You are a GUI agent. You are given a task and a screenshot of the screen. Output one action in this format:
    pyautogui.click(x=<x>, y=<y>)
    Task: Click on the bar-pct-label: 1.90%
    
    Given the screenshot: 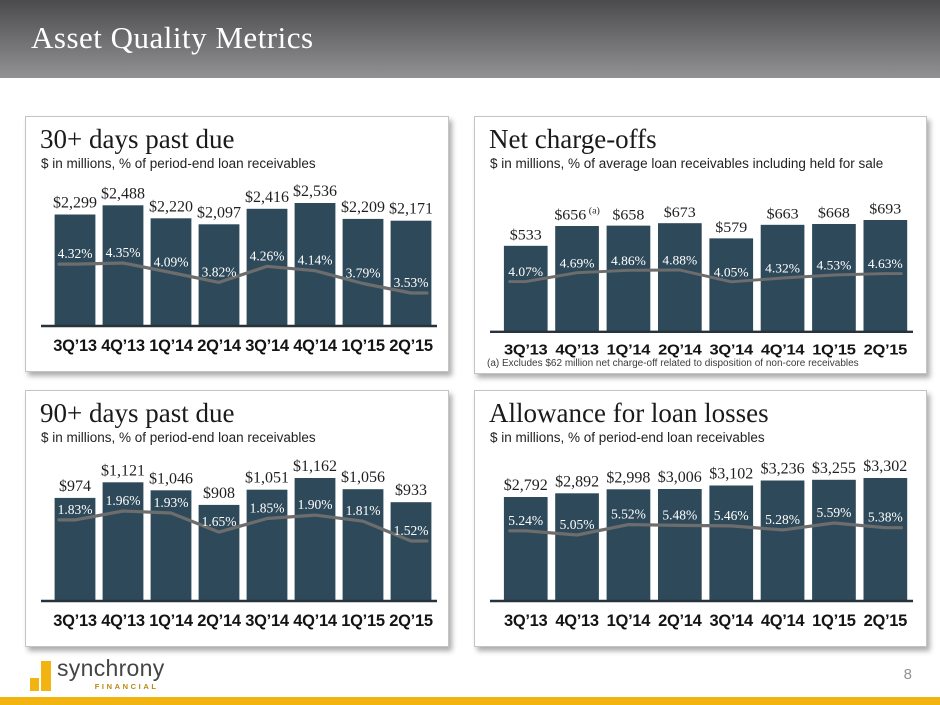 What is the action you would take?
    pyautogui.click(x=315, y=504)
    